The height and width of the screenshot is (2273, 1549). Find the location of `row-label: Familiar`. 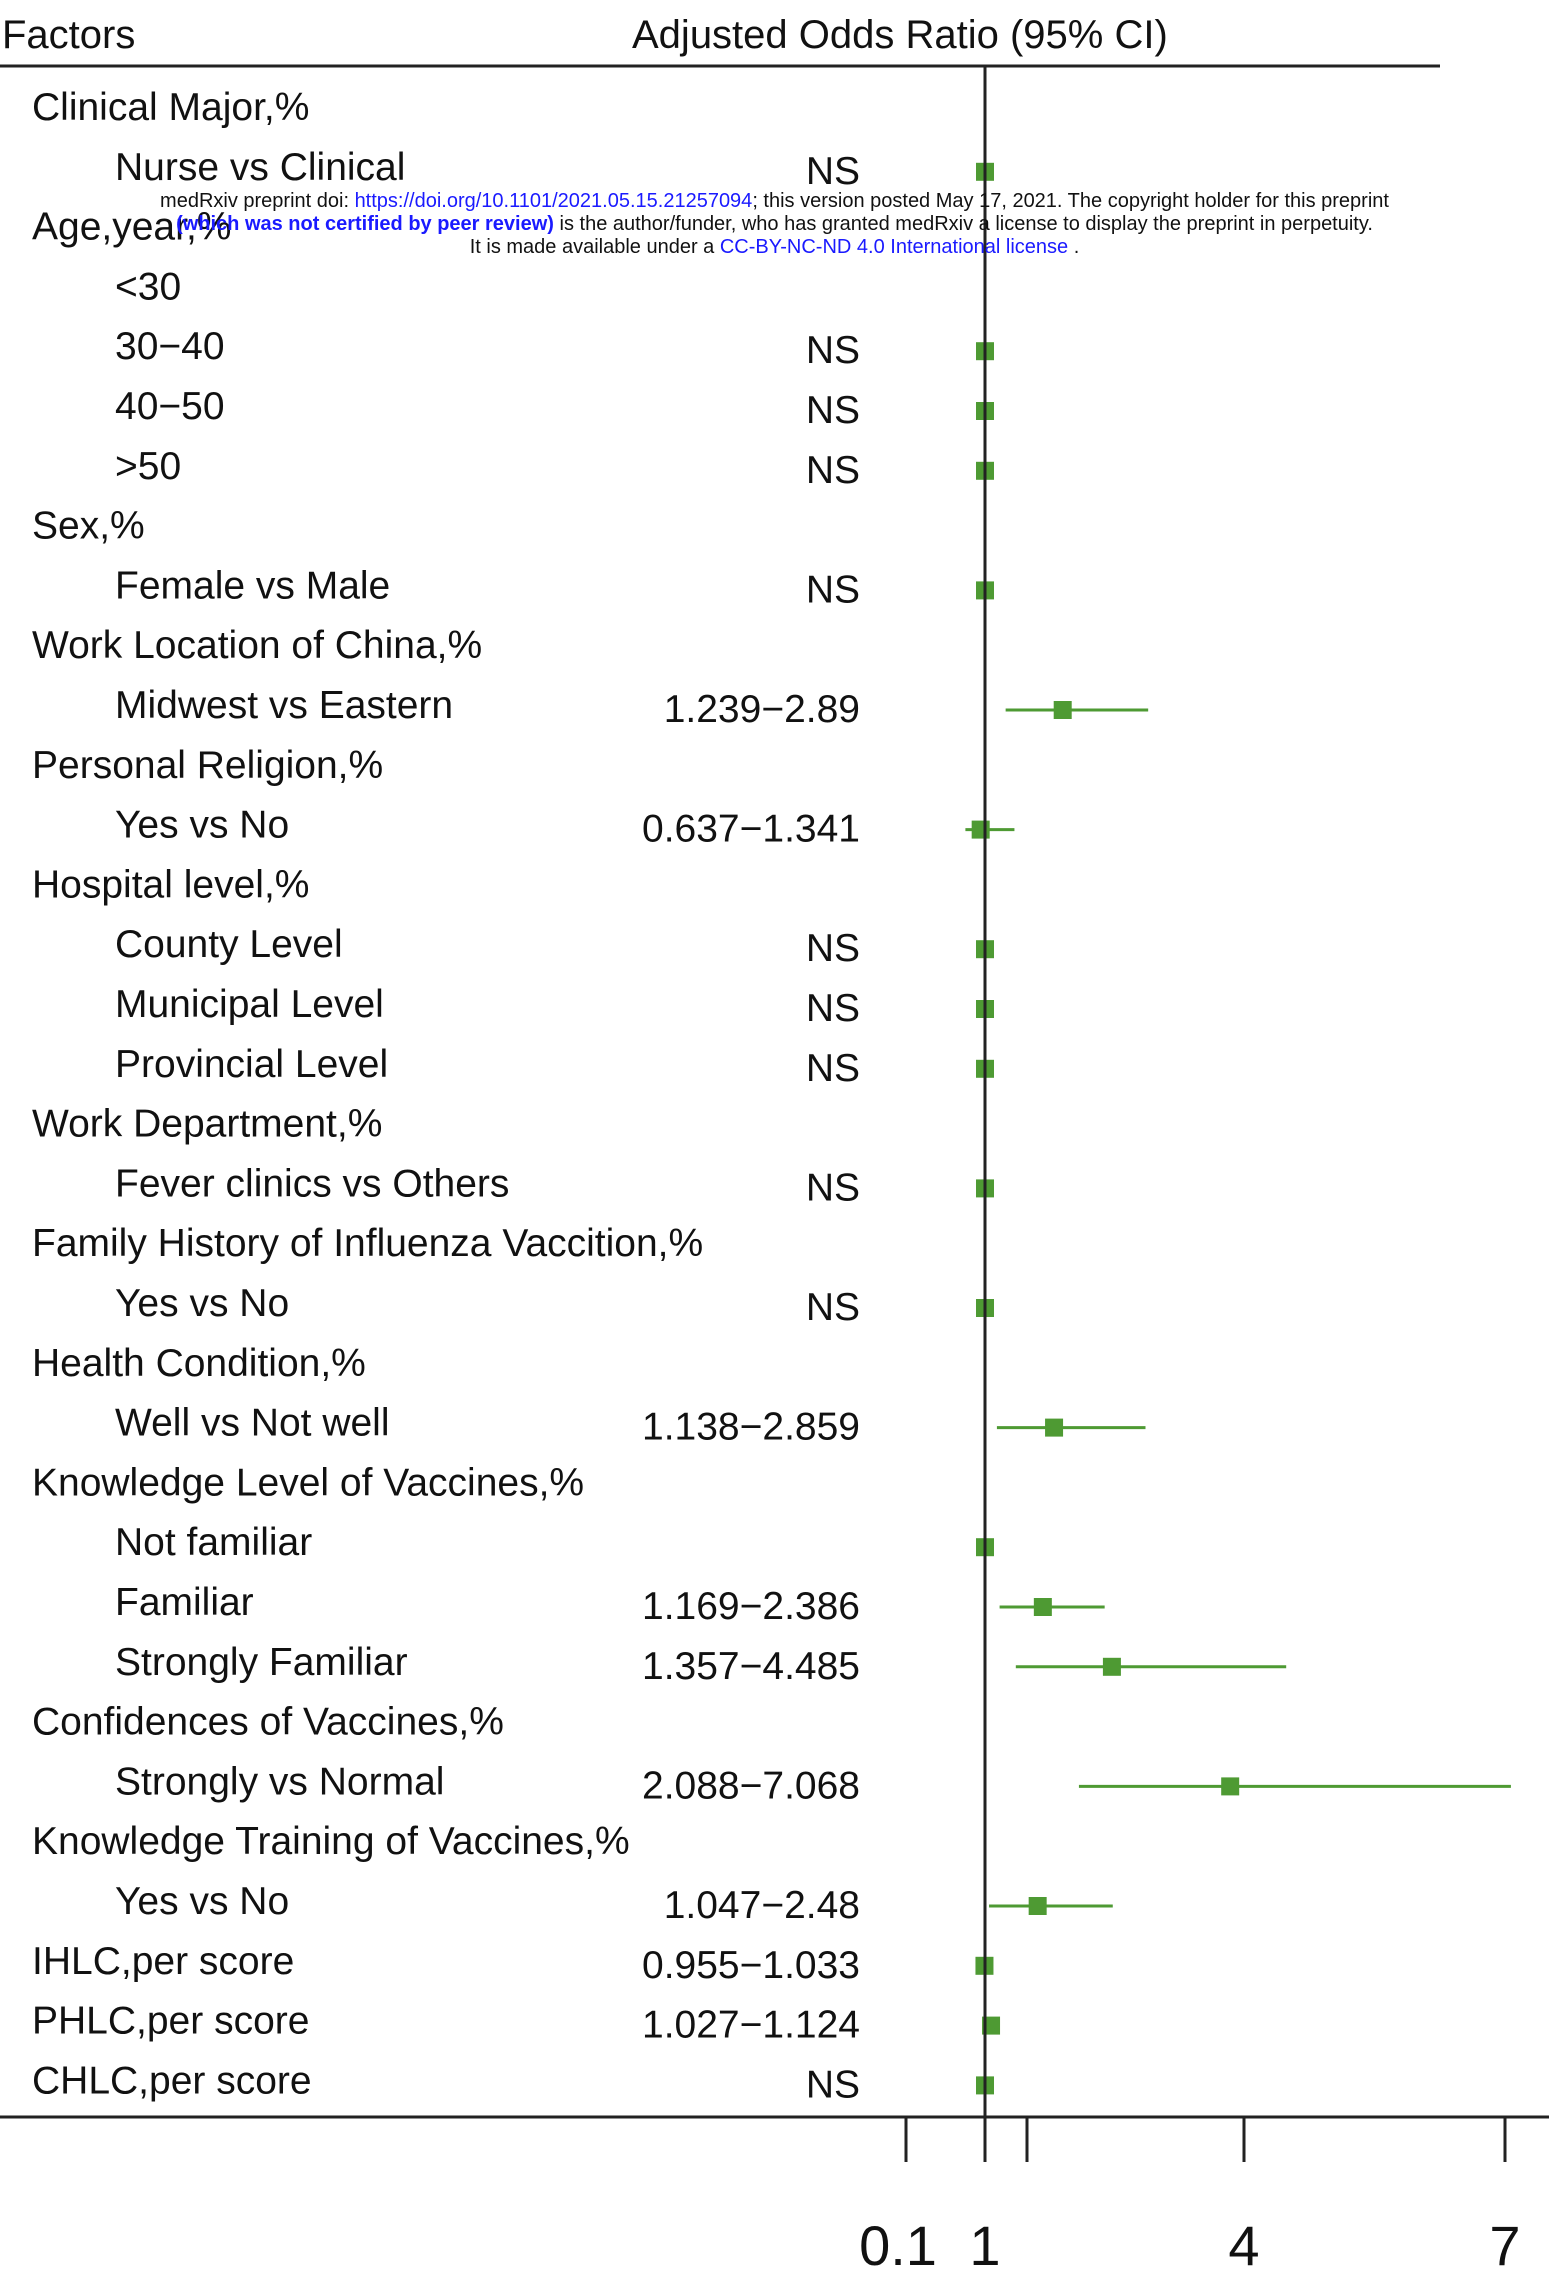

row-label: Familiar is located at coordinates (184, 1602).